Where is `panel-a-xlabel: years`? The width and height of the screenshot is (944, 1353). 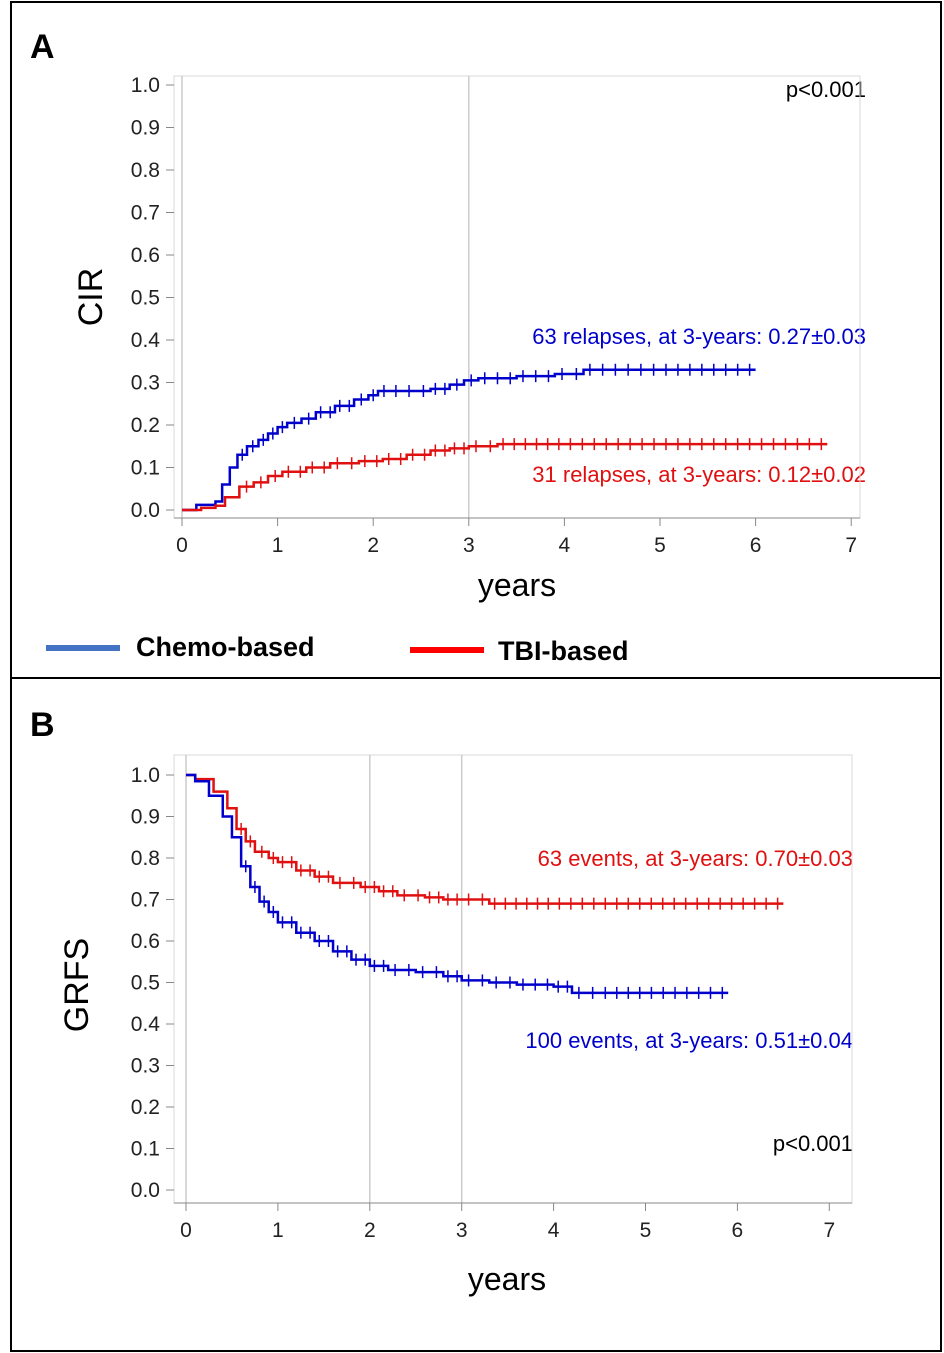
panel-a-xlabel: years is located at coordinates (517, 585).